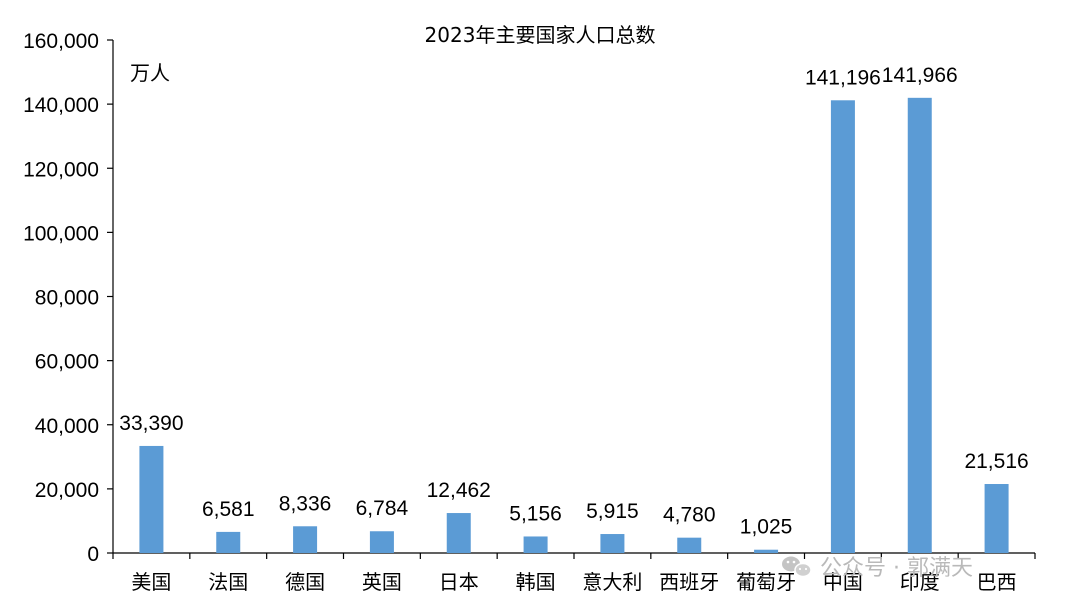  Describe the element at coordinates (382, 508) in the screenshot. I see `data-label: 6,784` at that location.